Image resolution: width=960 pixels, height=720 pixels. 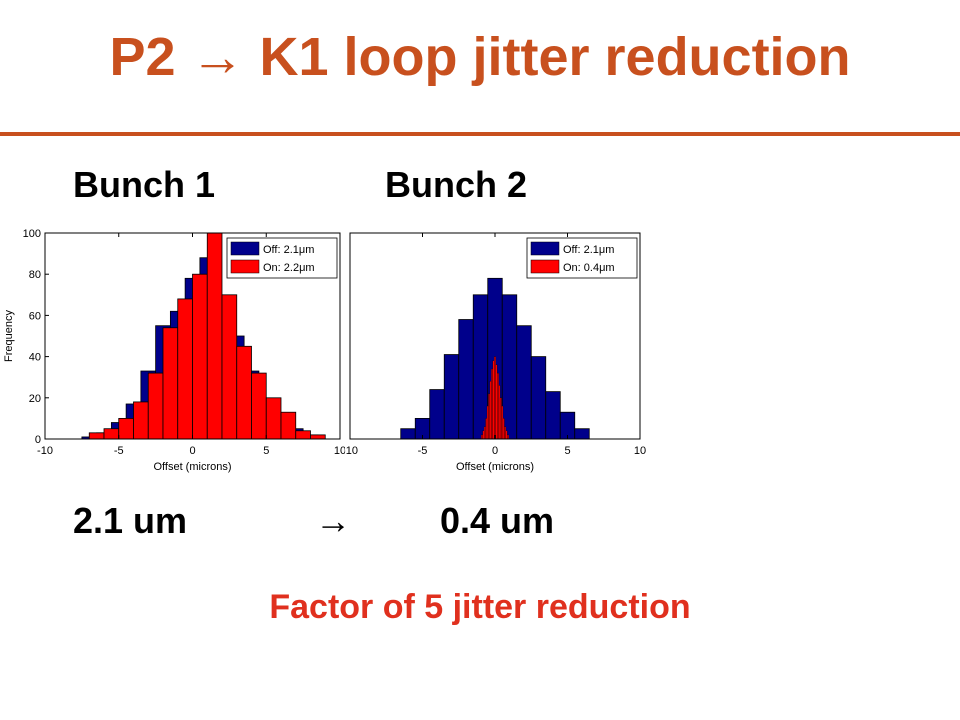 I want to click on y-axis-label: Frequency, so click(x=9, y=336).